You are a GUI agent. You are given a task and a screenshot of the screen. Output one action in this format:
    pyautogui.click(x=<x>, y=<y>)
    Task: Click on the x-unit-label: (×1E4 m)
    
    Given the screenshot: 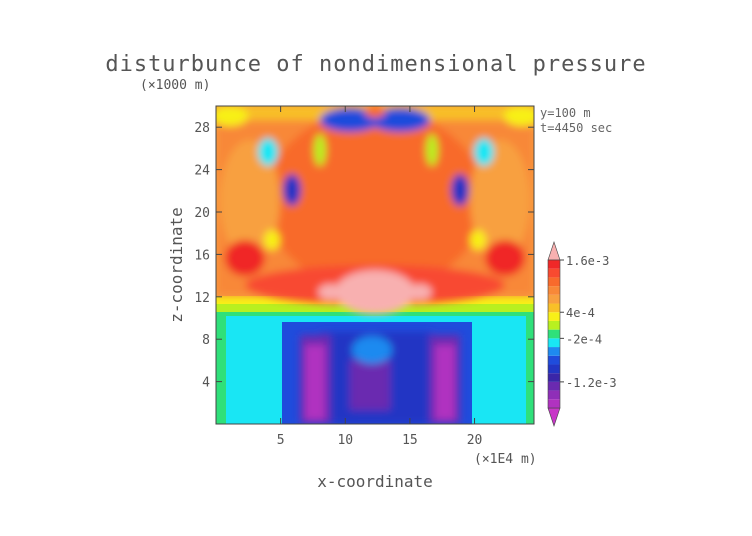 What is the action you would take?
    pyautogui.click(x=505, y=459)
    